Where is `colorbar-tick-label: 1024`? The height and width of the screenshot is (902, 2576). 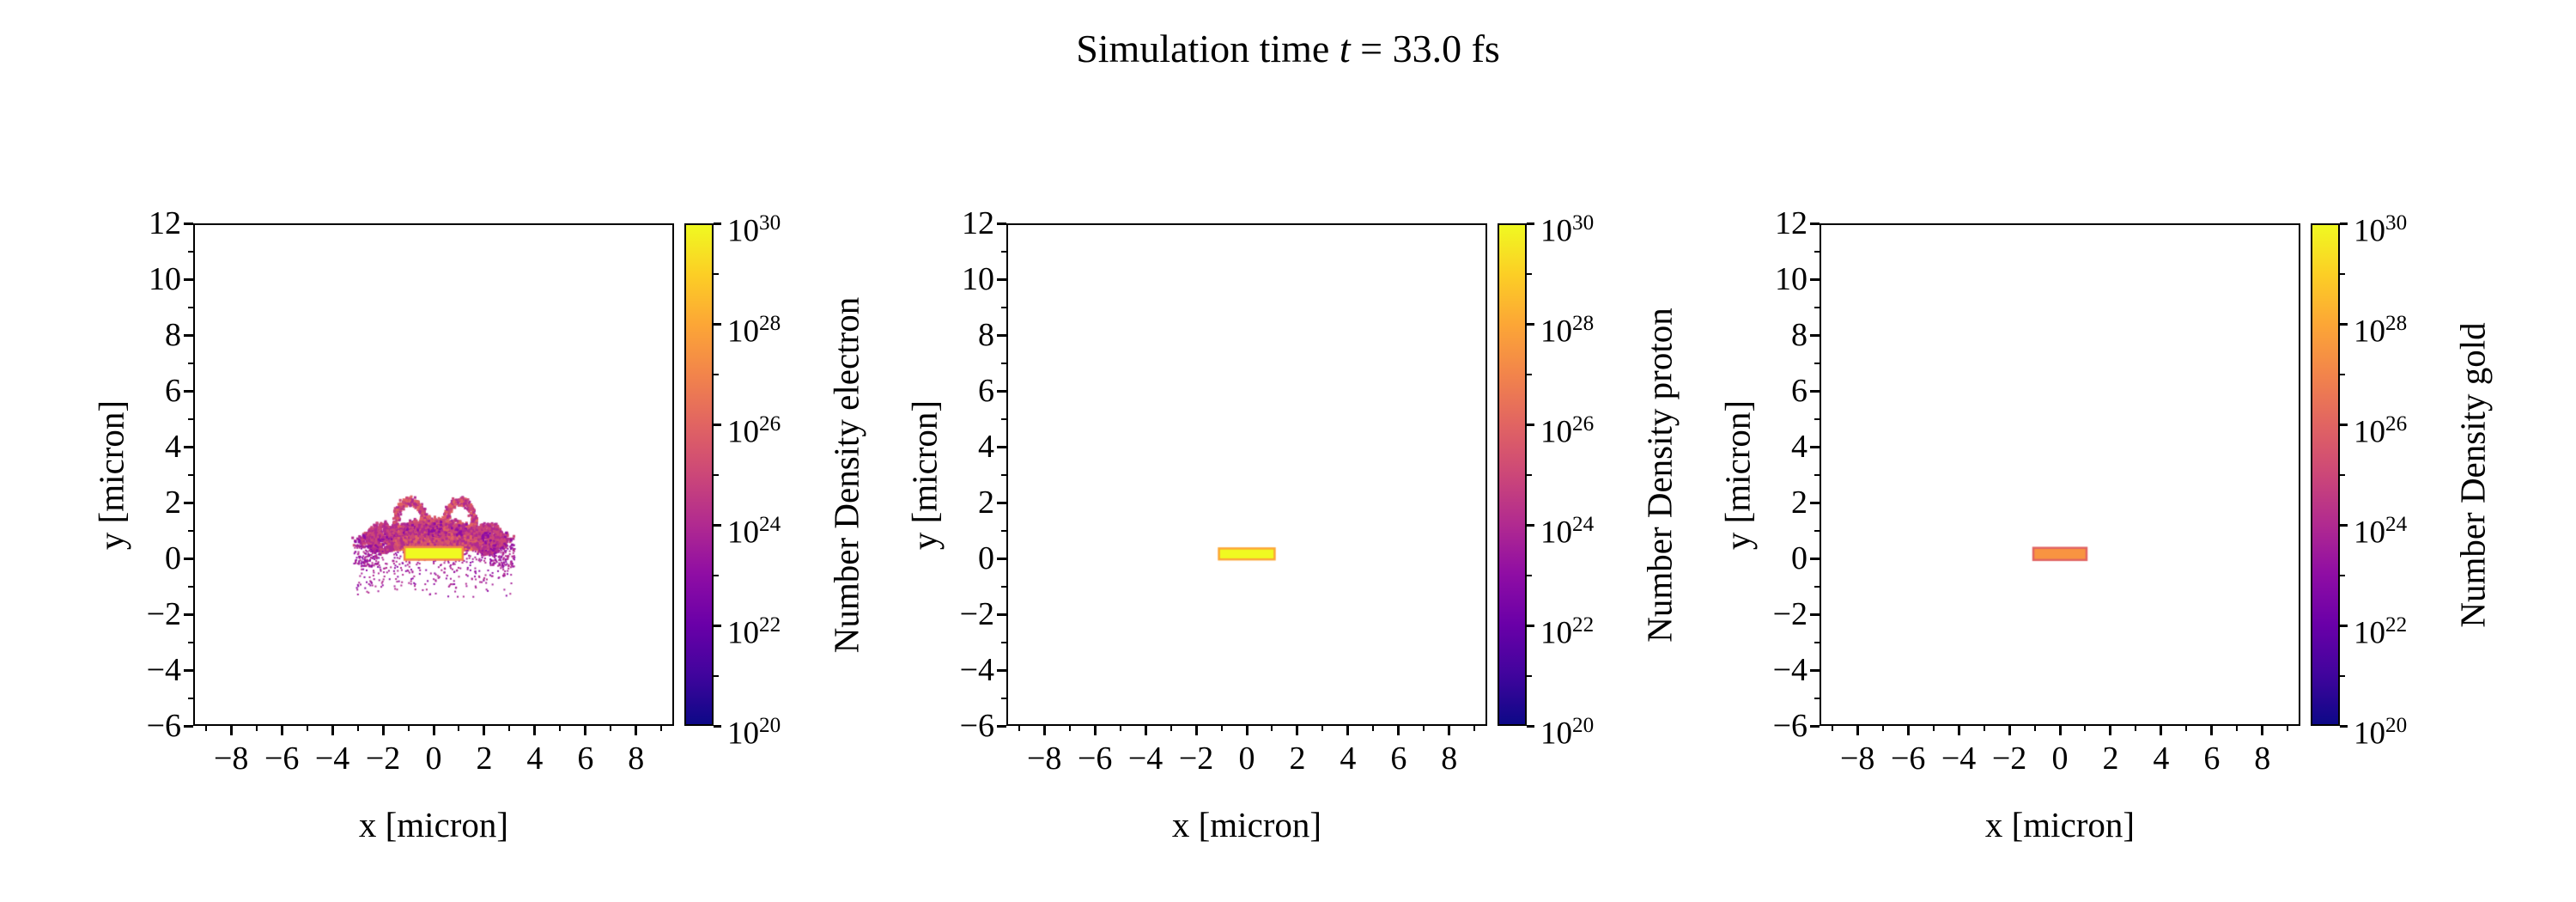 colorbar-tick-label: 1024 is located at coordinates (754, 532).